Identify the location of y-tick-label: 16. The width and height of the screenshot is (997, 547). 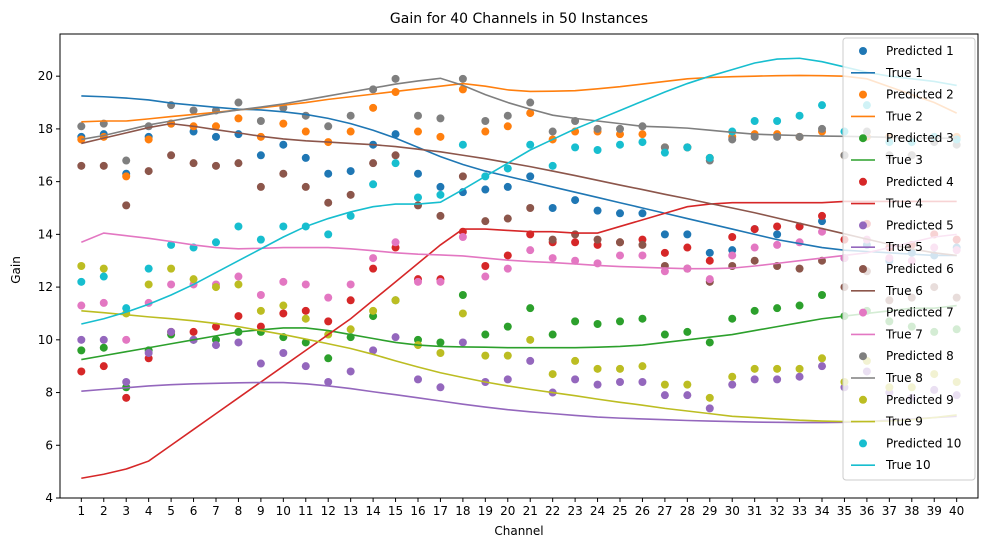
(45, 182).